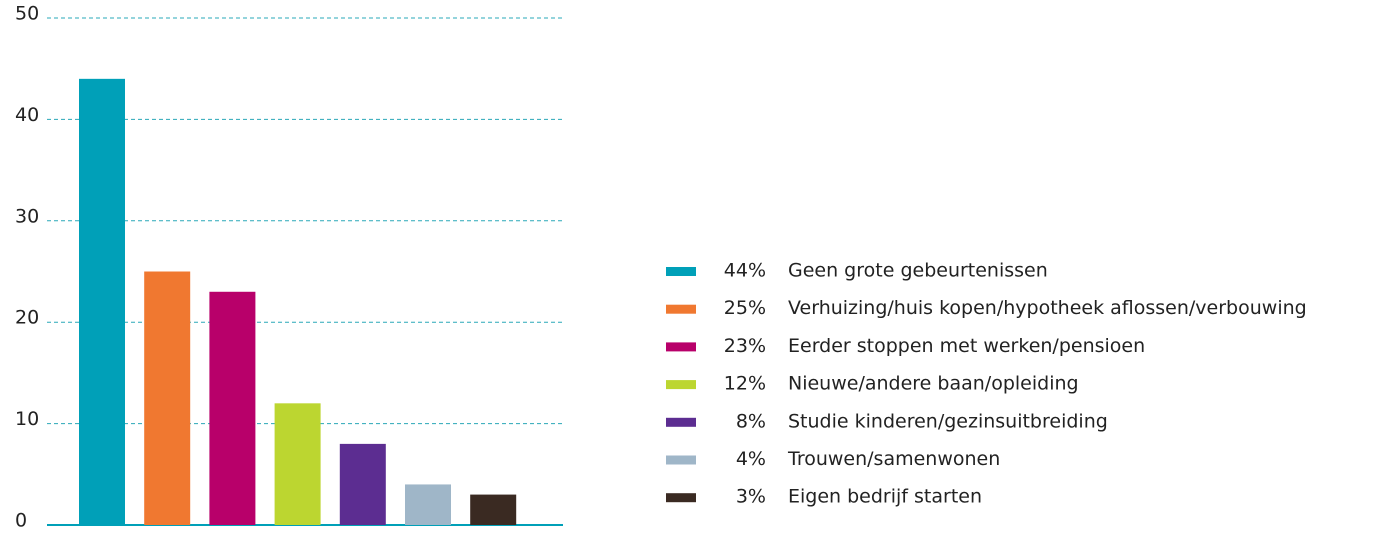  Describe the element at coordinates (745, 271) in the screenshot. I see `legend-value: 44%` at that location.